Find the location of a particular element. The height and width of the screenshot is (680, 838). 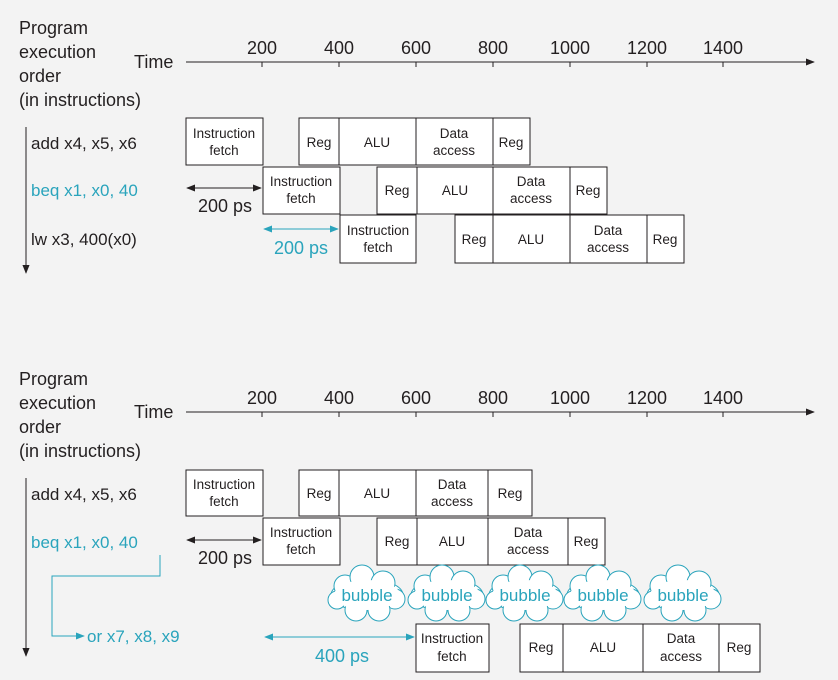

tick-label: 800 is located at coordinates (493, 398).